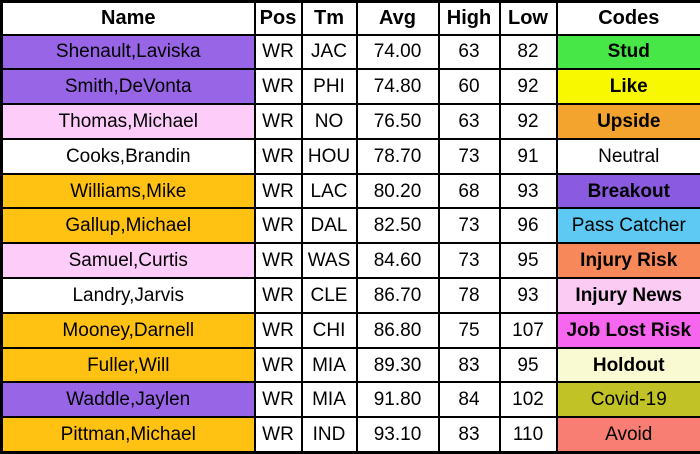  What do you see at coordinates (329, 295) in the screenshot?
I see `cell-tm: CLE` at bounding box center [329, 295].